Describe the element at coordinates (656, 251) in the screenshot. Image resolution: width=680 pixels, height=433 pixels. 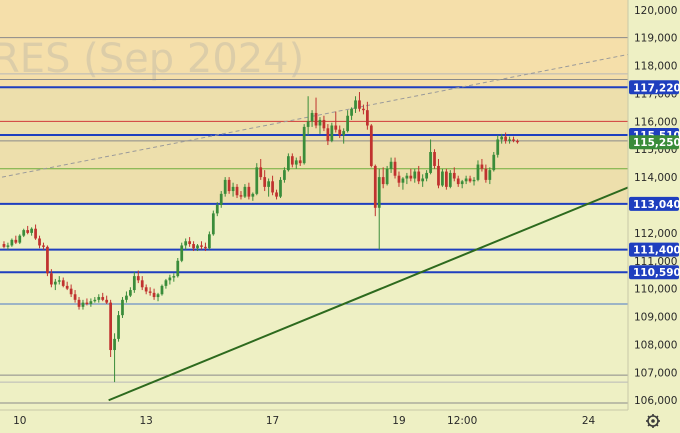
I see `price-level-badge-label: 111,400` at that location.